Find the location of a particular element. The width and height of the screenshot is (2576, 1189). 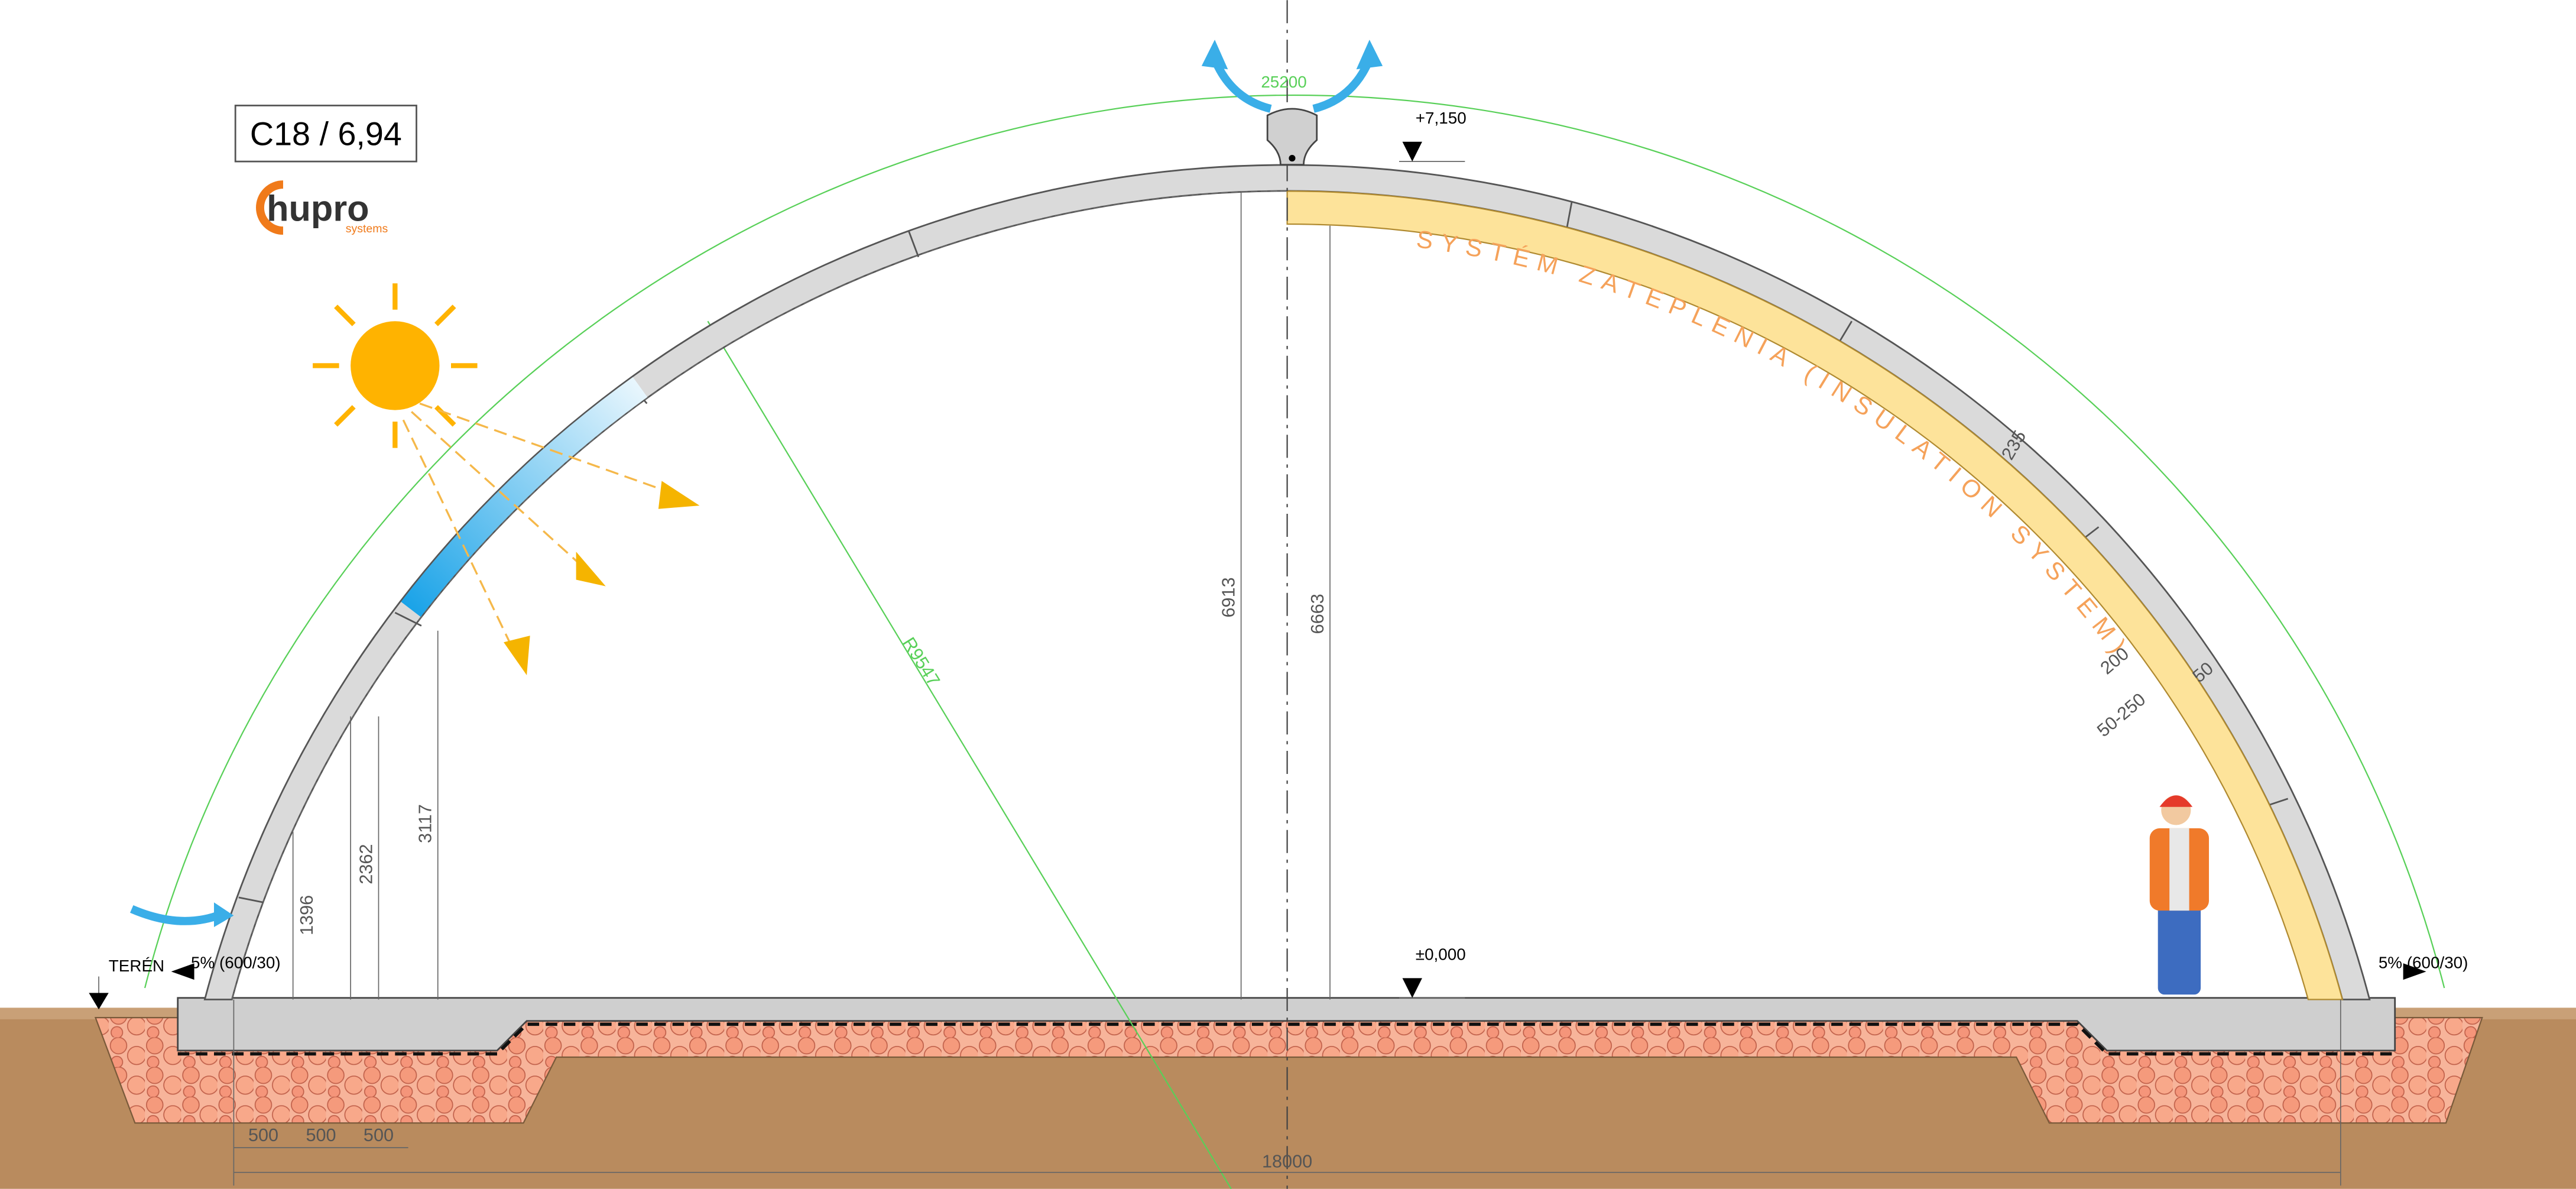

floor-slab is located at coordinates (1286, 1025).